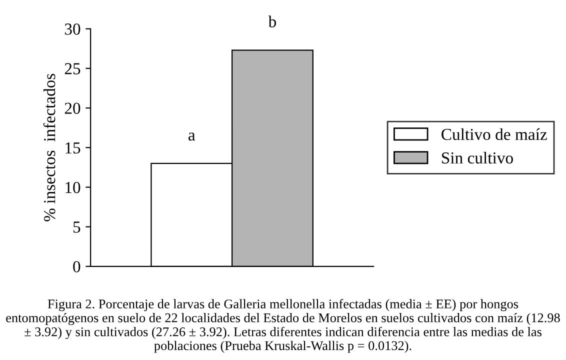  What do you see at coordinates (272, 22) in the screenshot?
I see `text: b` at bounding box center [272, 22].